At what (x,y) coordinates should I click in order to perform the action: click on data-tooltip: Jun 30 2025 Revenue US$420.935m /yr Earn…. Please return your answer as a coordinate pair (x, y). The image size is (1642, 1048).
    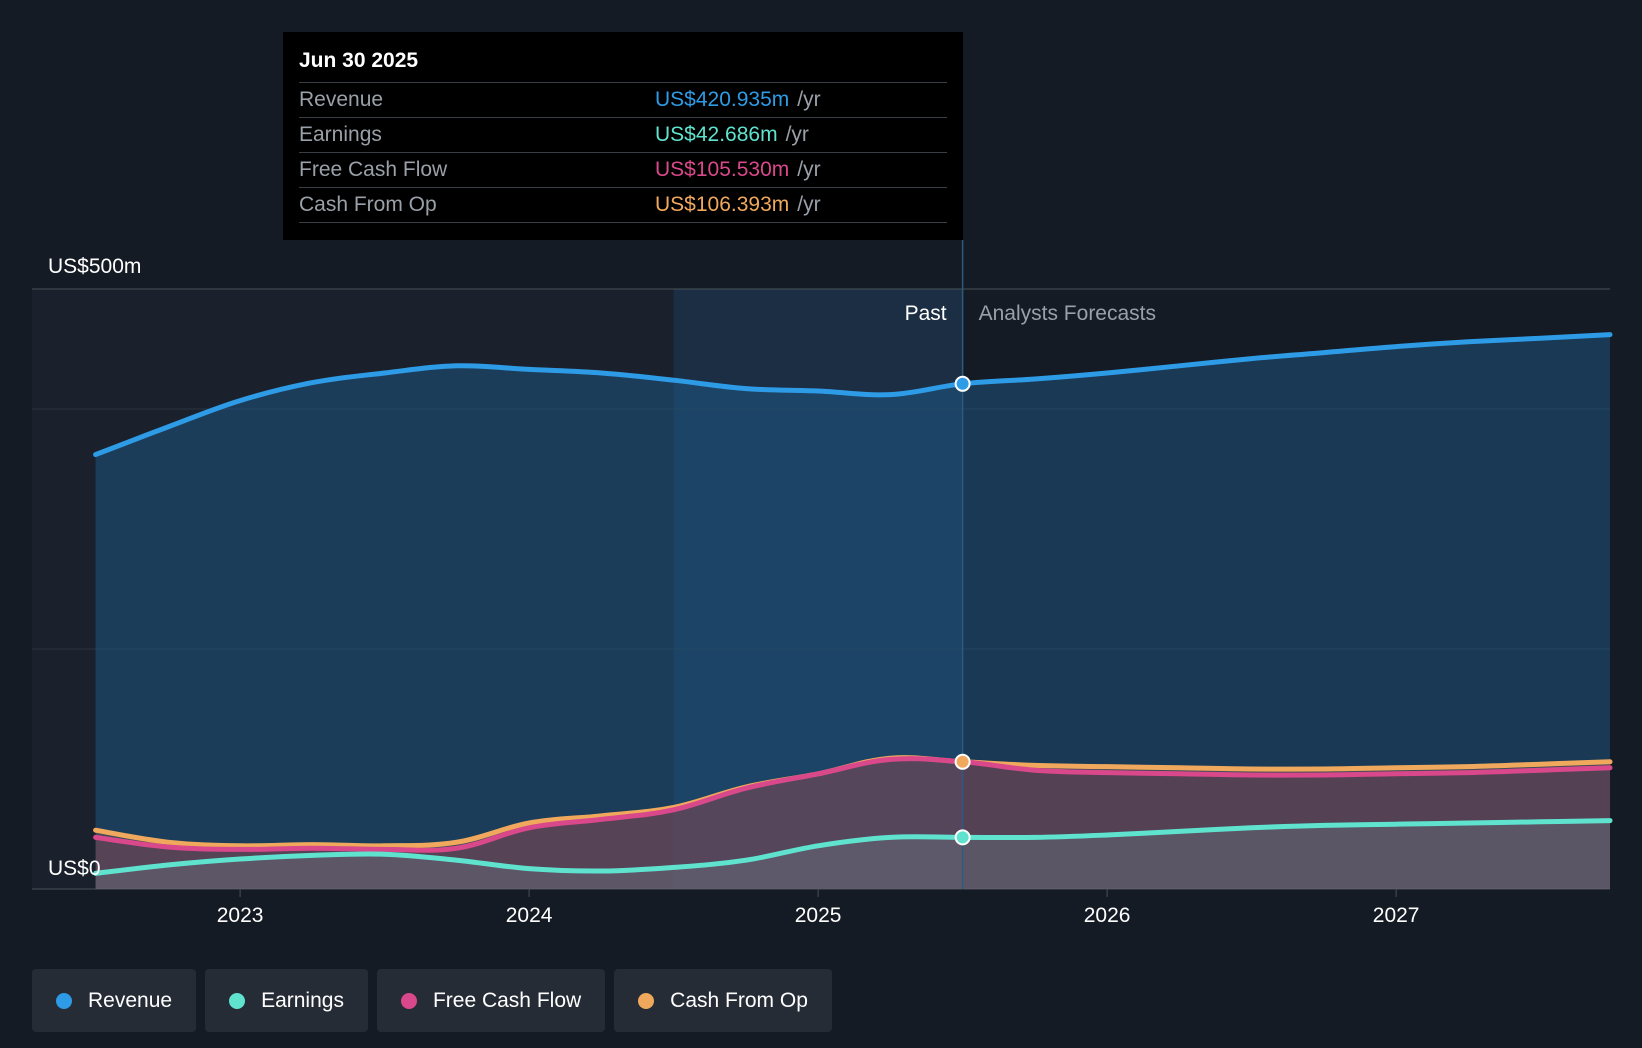
    Looking at the image, I should click on (623, 136).